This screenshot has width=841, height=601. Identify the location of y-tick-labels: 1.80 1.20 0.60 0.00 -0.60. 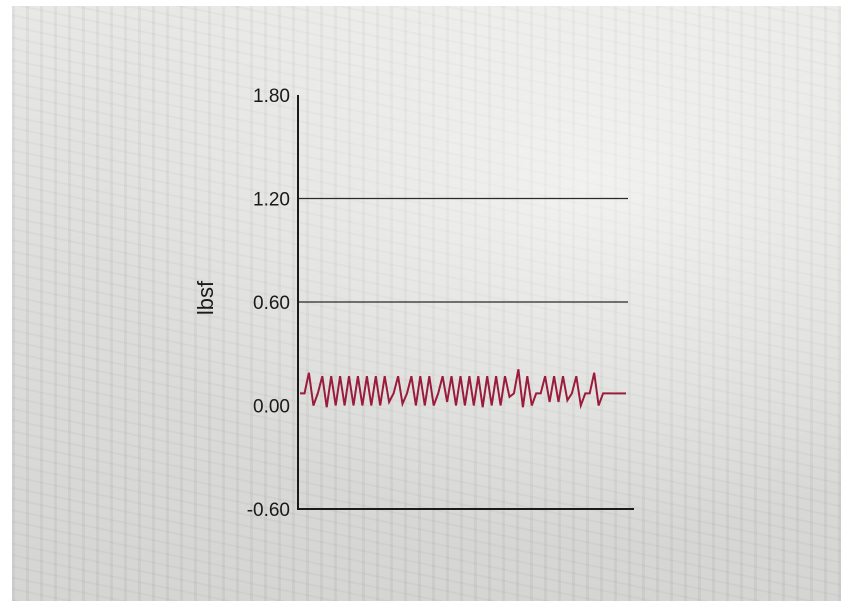
(268, 303).